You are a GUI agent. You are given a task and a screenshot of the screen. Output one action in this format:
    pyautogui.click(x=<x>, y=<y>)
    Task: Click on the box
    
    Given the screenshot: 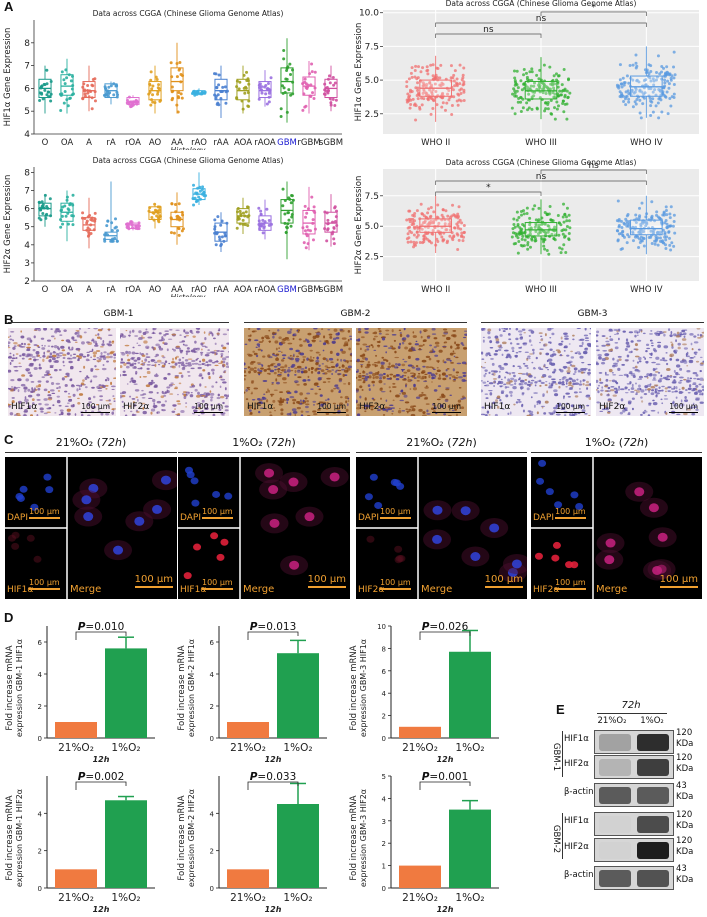 What is the action you would take?
    pyautogui.click(x=45, y=209)
    